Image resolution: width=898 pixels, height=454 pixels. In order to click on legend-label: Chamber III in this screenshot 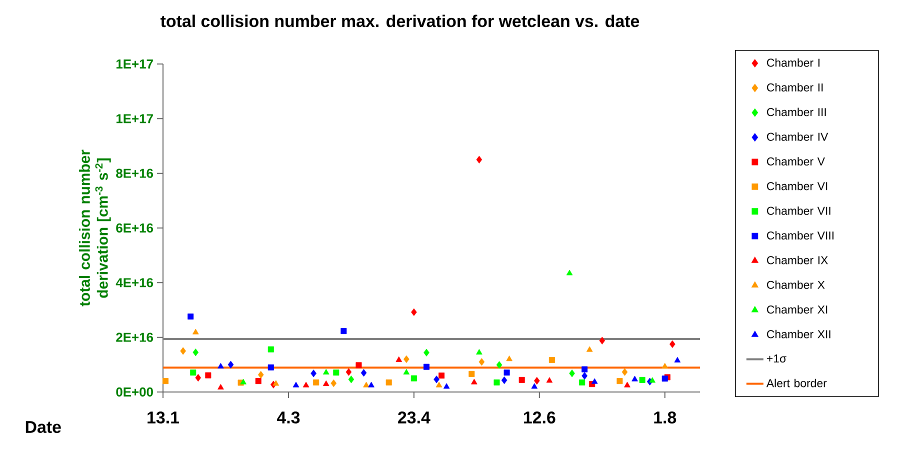, I will do `click(796, 112)`.